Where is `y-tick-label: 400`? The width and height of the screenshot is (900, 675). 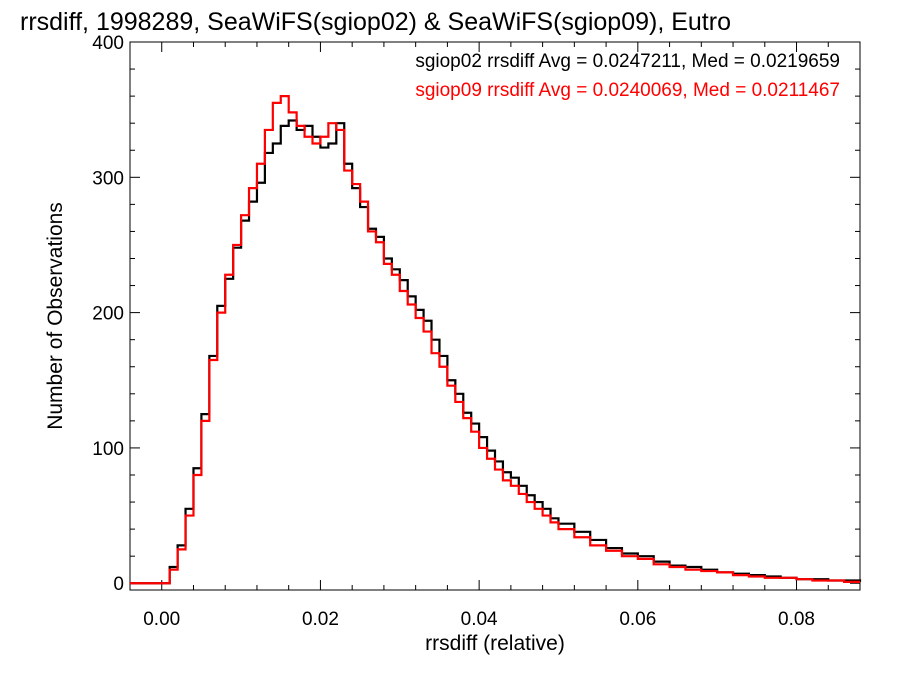 y-tick-label: 400 is located at coordinates (108, 43).